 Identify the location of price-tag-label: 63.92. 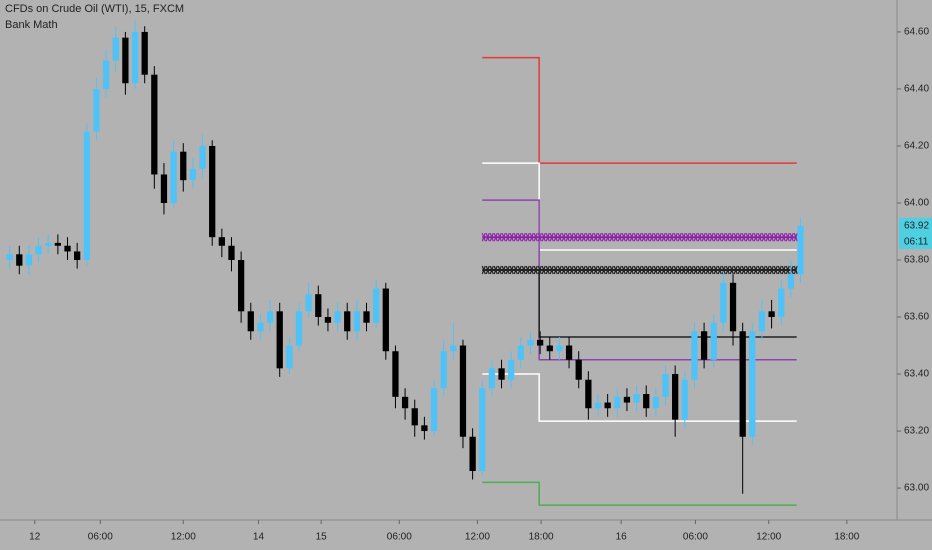
(916, 225).